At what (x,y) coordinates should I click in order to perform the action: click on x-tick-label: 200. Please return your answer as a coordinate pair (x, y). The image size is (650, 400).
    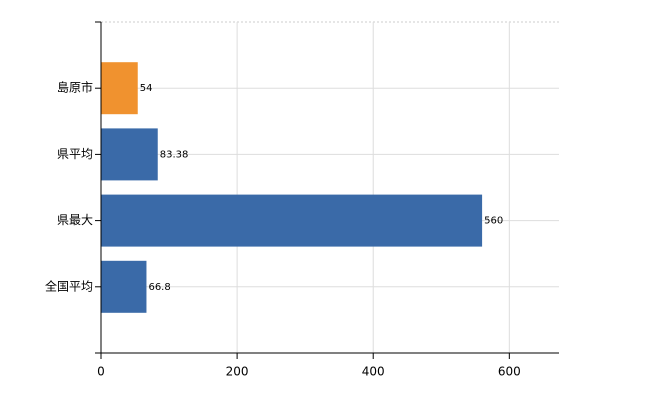
    Looking at the image, I should click on (237, 372).